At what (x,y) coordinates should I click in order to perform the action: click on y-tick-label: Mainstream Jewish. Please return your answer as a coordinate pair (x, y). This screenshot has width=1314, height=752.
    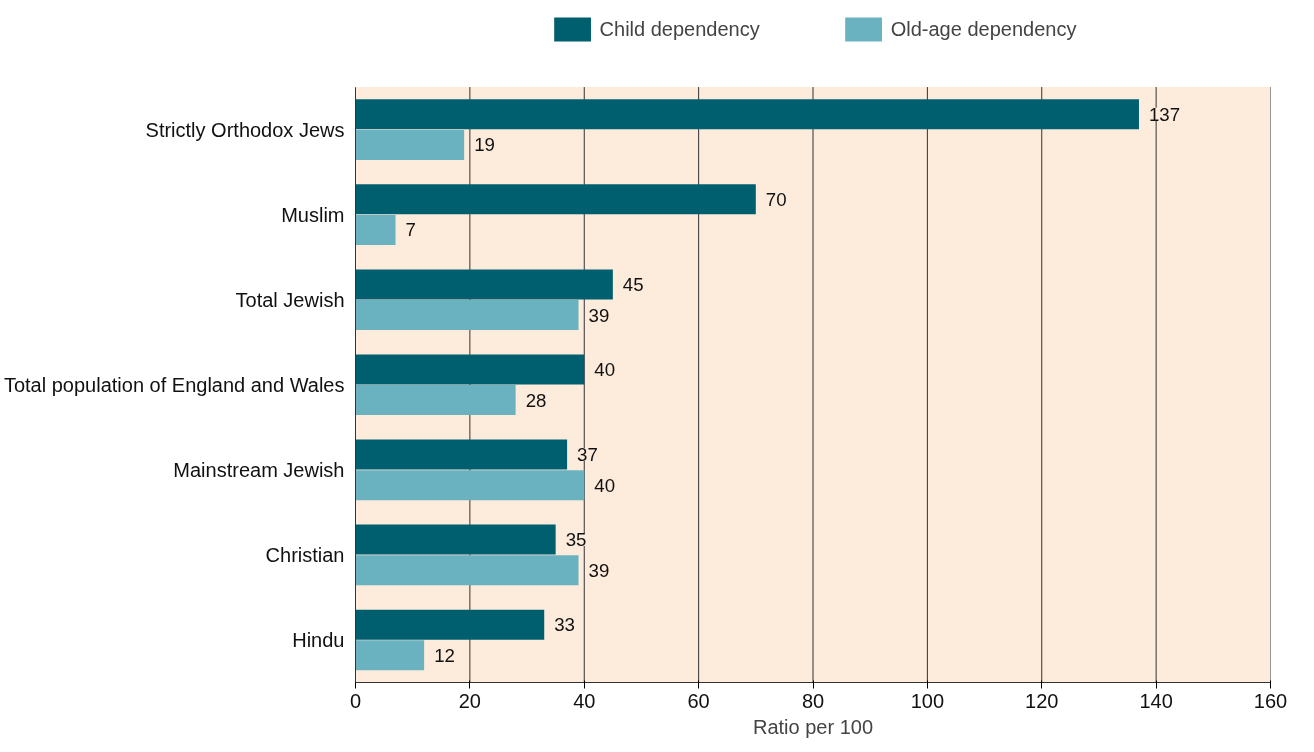
    Looking at the image, I should click on (259, 469).